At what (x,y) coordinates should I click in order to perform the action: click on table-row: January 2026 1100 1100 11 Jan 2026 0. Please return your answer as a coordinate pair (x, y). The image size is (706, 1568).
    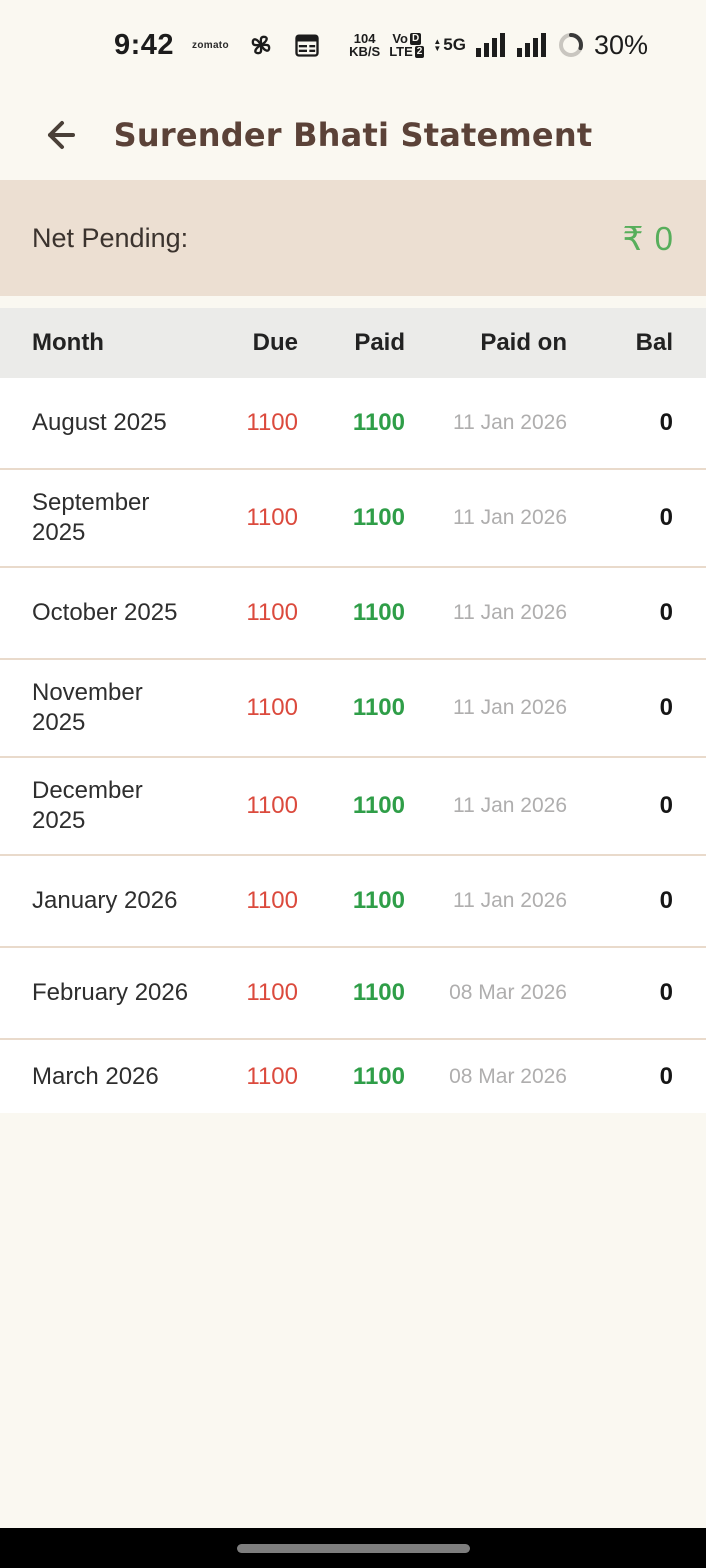
    Looking at the image, I should click on (353, 902).